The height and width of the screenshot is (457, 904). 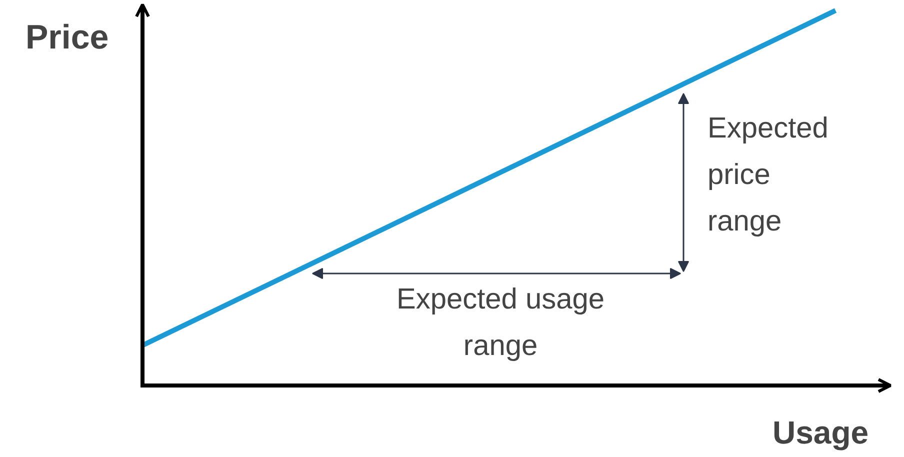 I want to click on x-axis-title: Usage, so click(x=820, y=432).